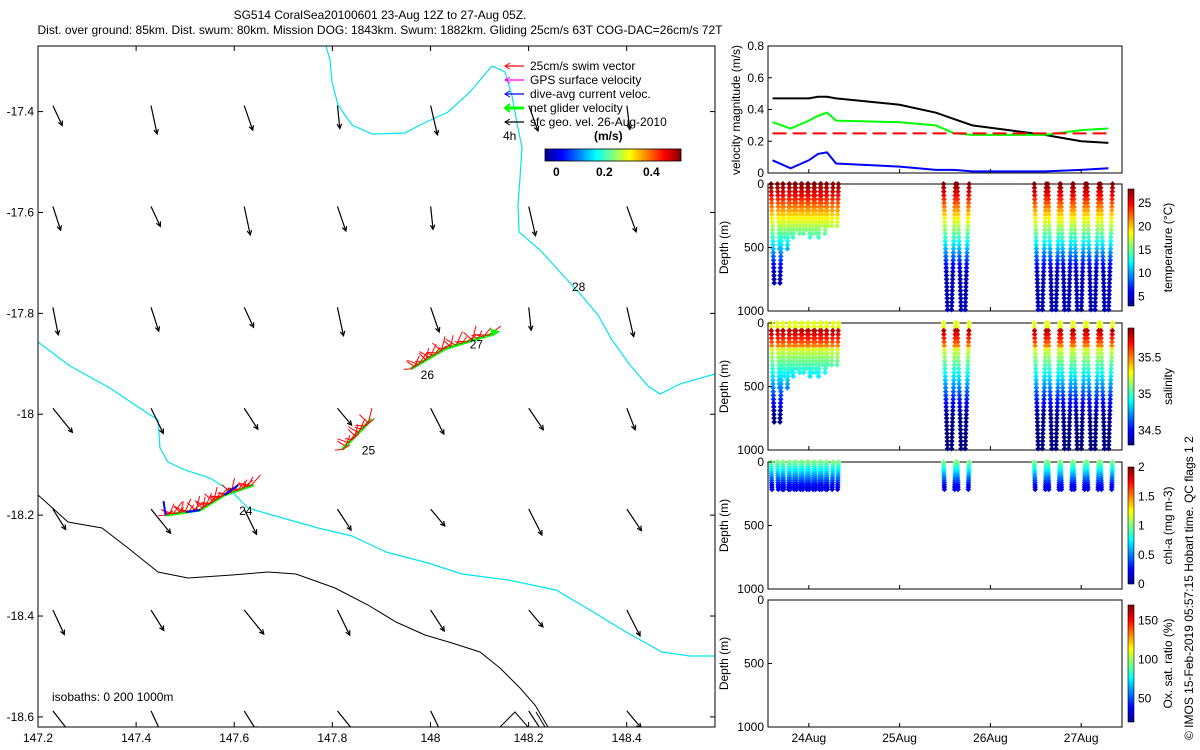  Describe the element at coordinates (430, 738) in the screenshot. I see `map-xtick-label: 148` at that location.